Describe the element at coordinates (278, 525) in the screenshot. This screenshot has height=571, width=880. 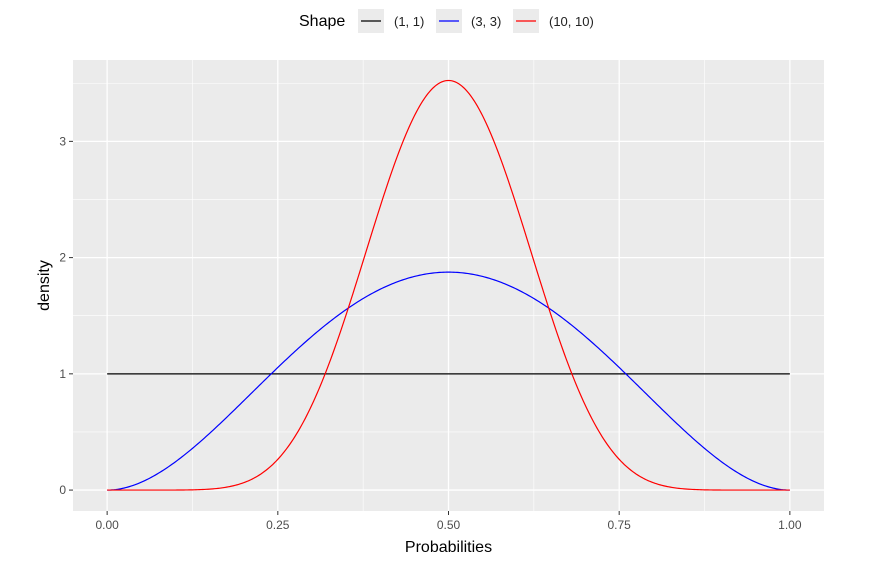
I see `x-tick-label: 0.25` at that location.